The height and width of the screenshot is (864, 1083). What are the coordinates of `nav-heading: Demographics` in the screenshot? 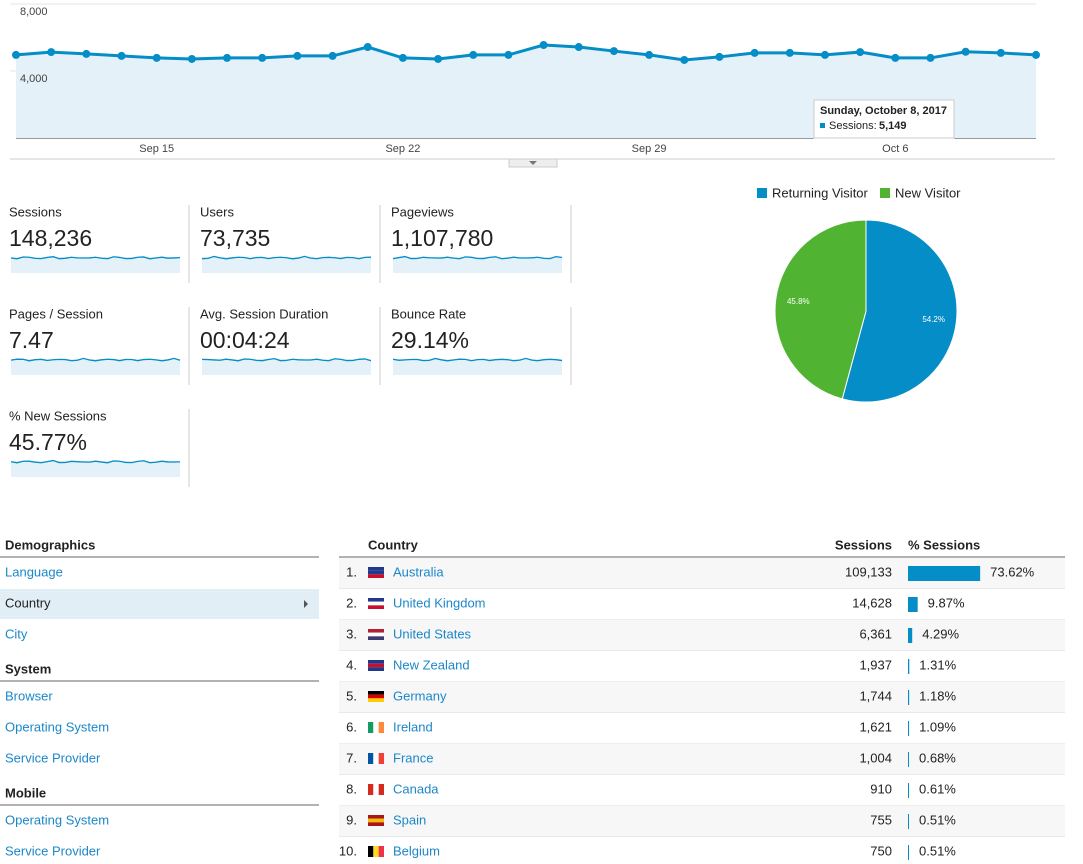 It's located at (50, 544).